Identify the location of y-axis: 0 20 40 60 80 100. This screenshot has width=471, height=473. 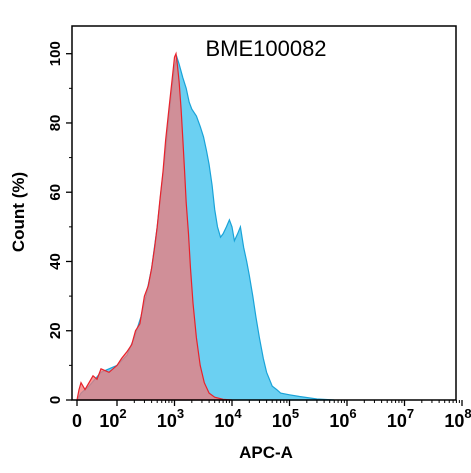
(59, 222).